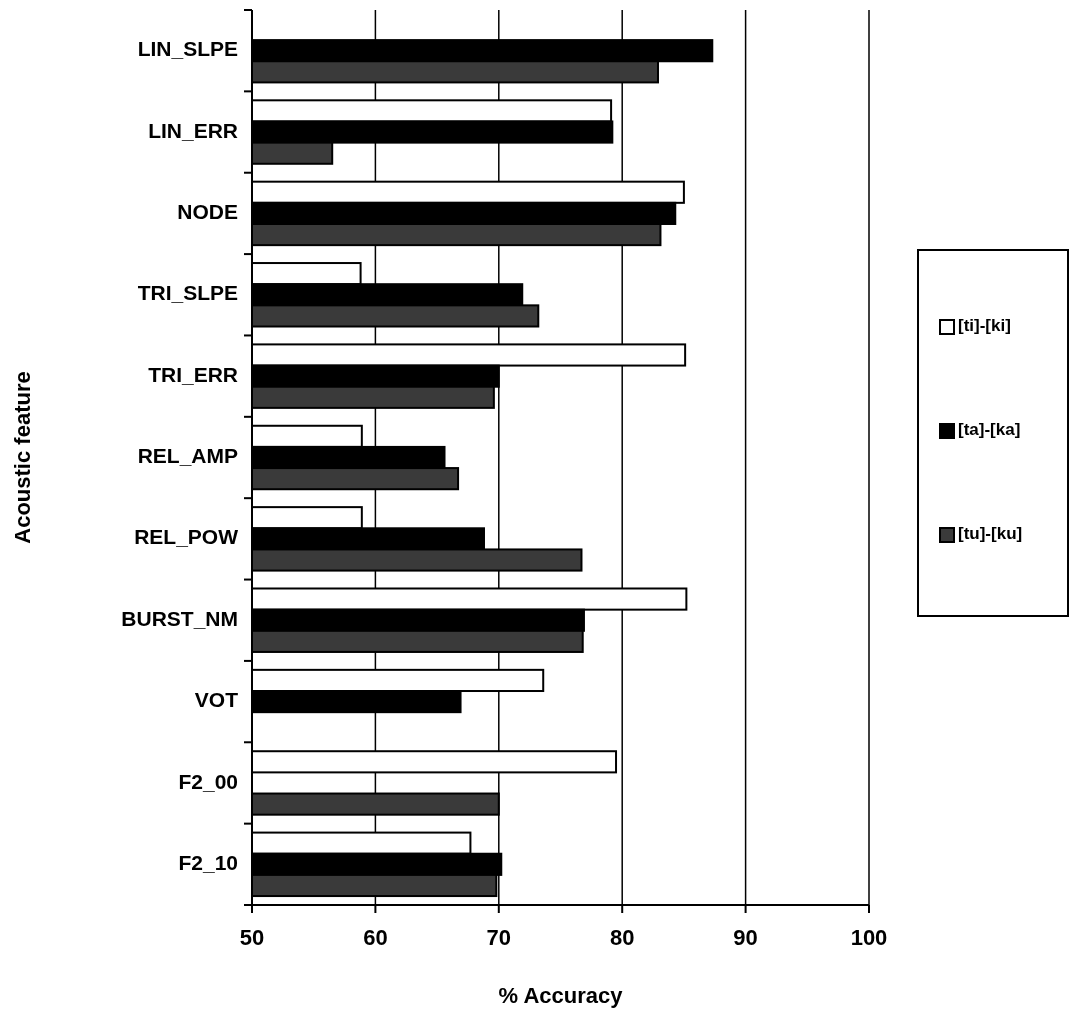 The height and width of the screenshot is (1020, 1070). What do you see at coordinates (499, 937) in the screenshot?
I see `x-tick-label: 70` at bounding box center [499, 937].